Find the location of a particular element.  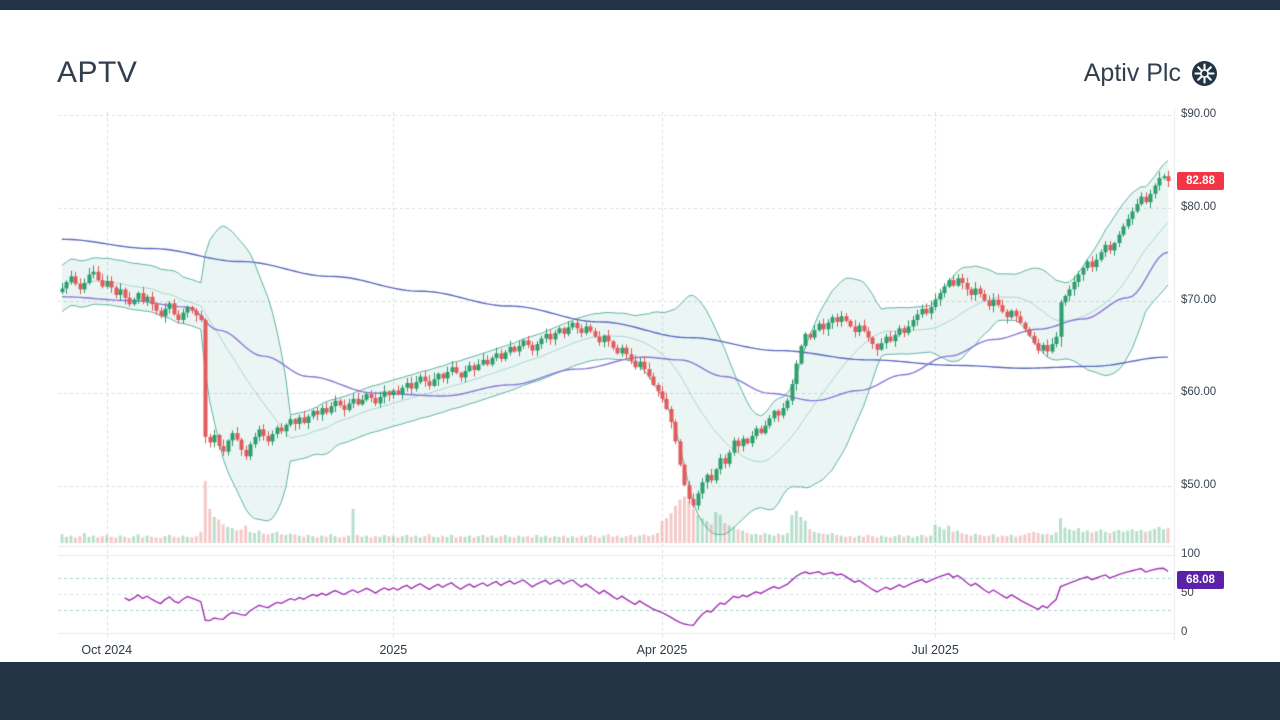

ticker-symbol: APTV is located at coordinates (97, 72).